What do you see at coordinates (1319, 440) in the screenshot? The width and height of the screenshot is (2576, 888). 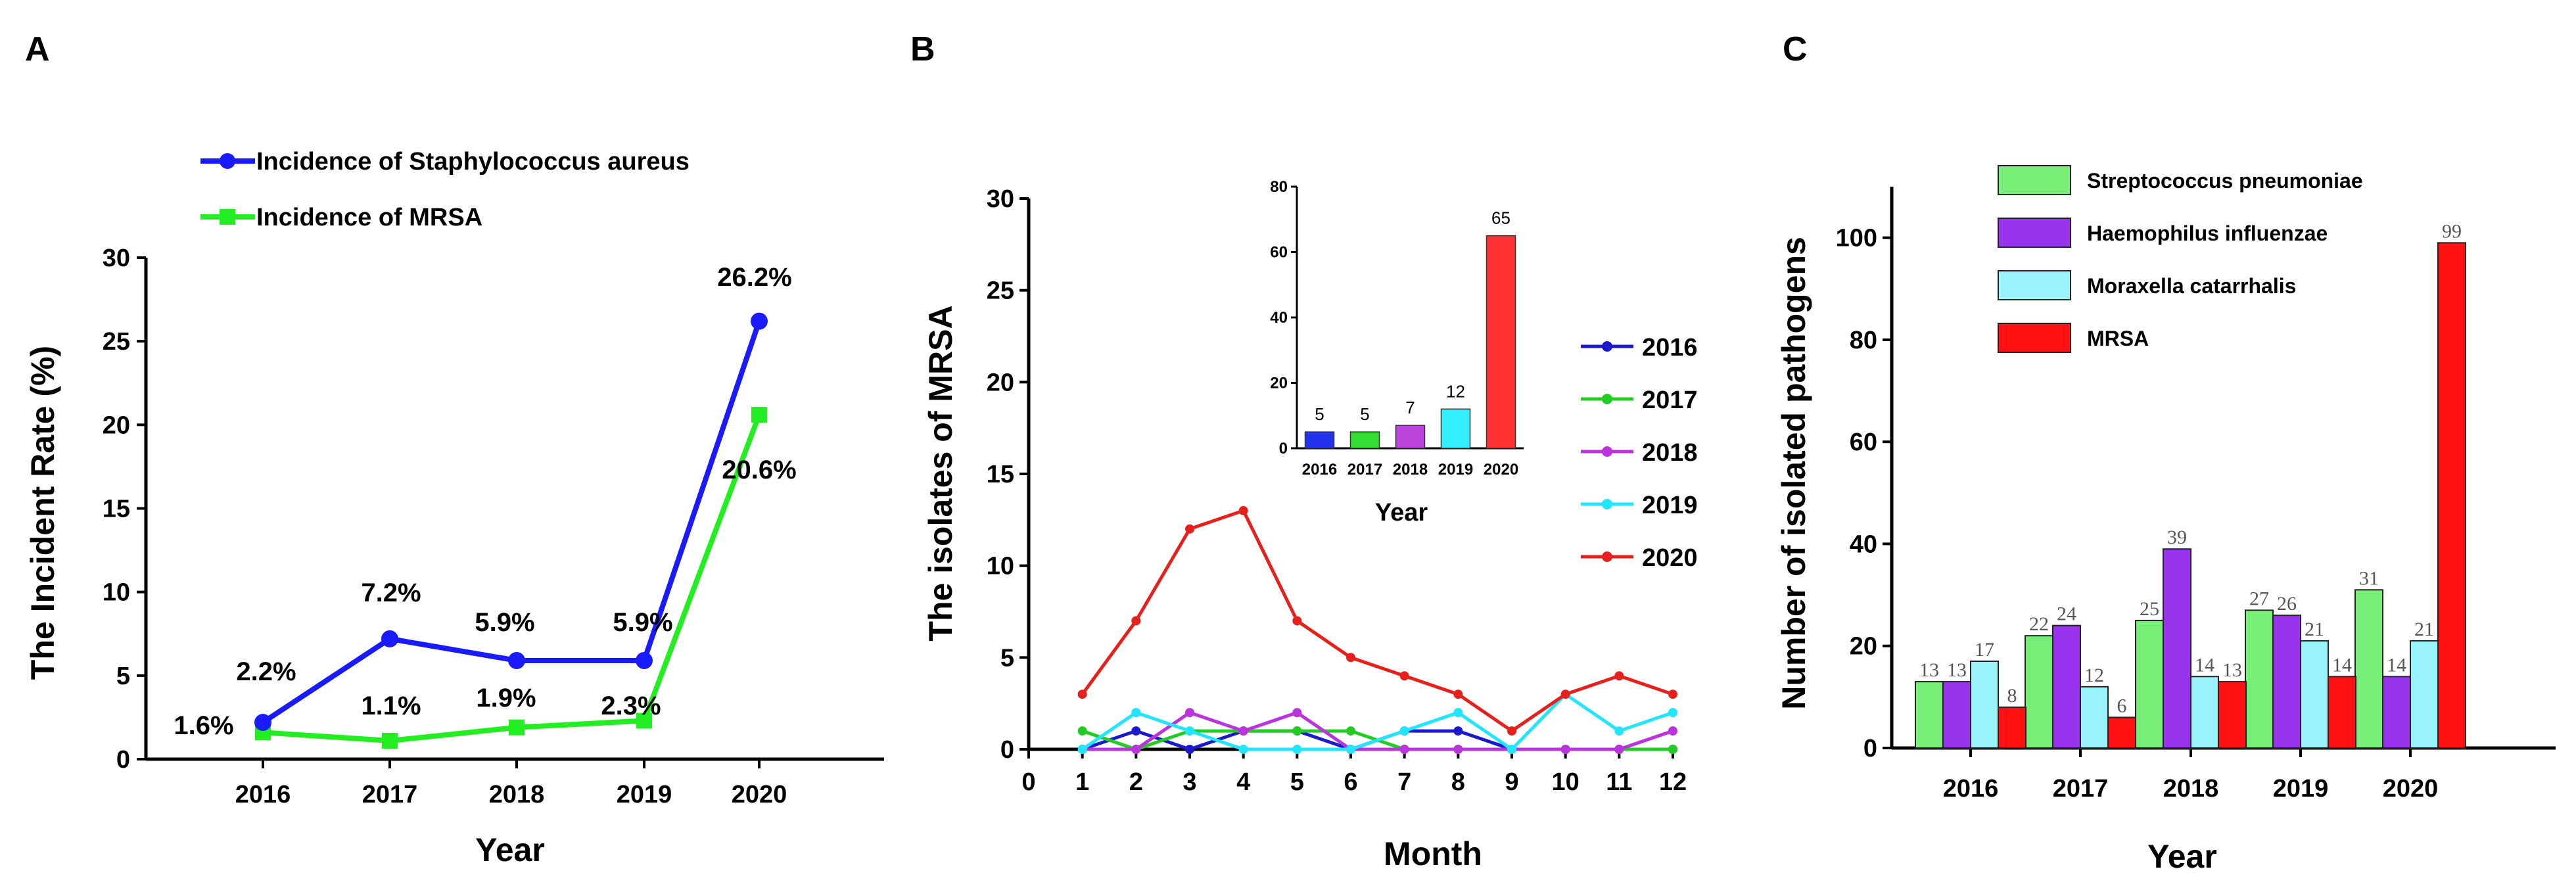 I see `inset-bar-2016` at bounding box center [1319, 440].